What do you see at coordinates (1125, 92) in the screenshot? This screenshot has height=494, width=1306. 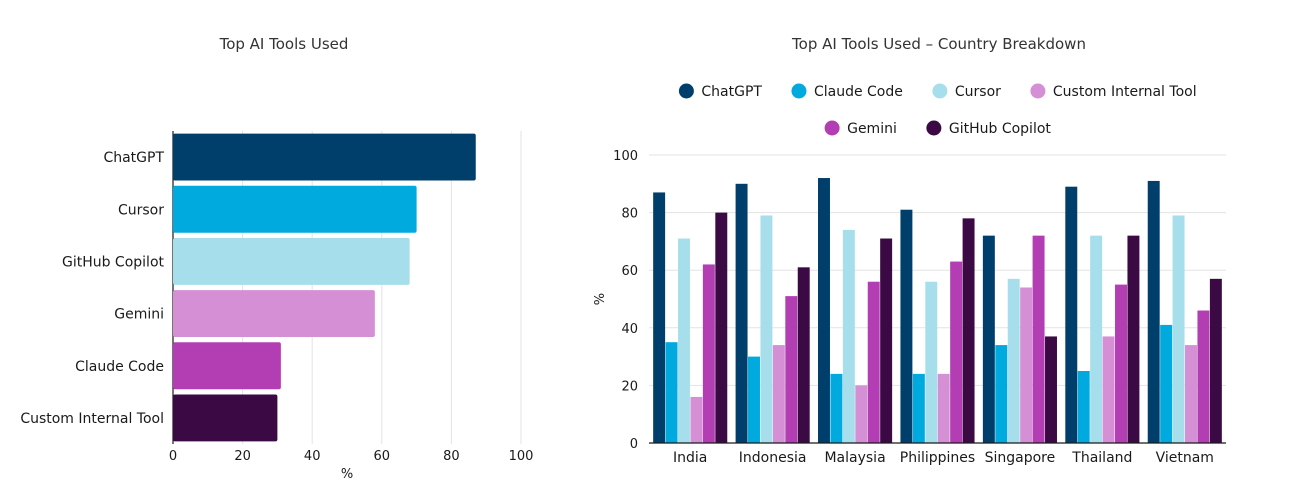 I see `legend-label-custom-internal-tool: Custom Internal Tool` at bounding box center [1125, 92].